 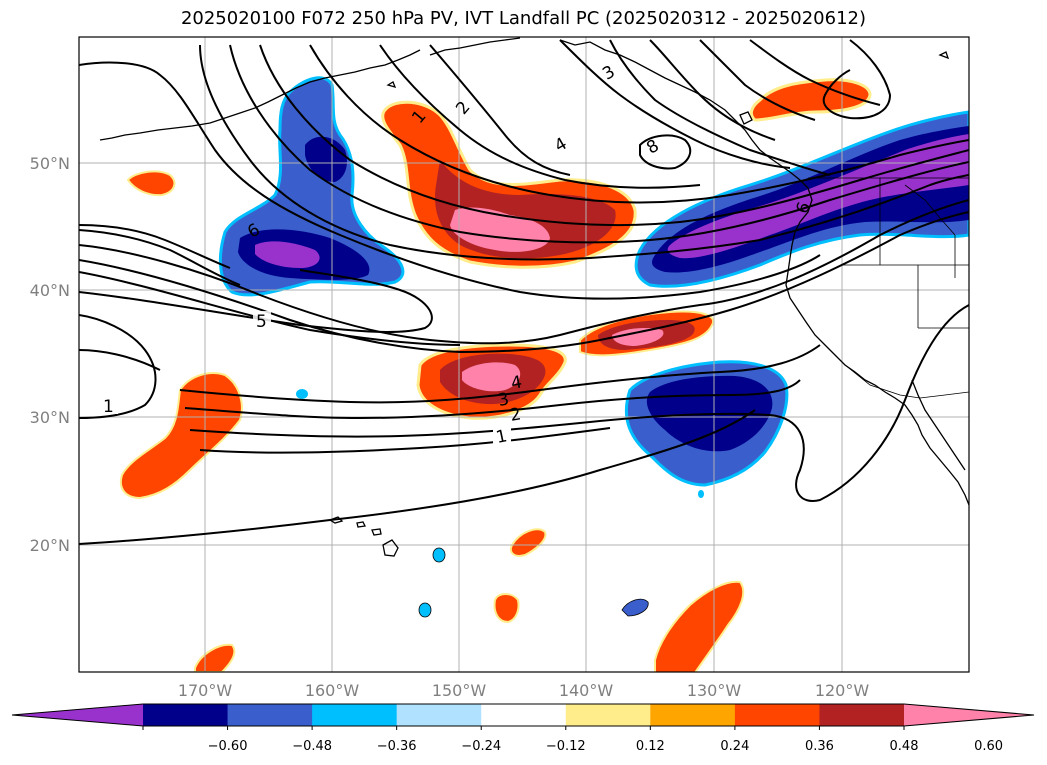 What do you see at coordinates (566, 746) in the screenshot?
I see `colorbar-tick-label: −0.12` at bounding box center [566, 746].